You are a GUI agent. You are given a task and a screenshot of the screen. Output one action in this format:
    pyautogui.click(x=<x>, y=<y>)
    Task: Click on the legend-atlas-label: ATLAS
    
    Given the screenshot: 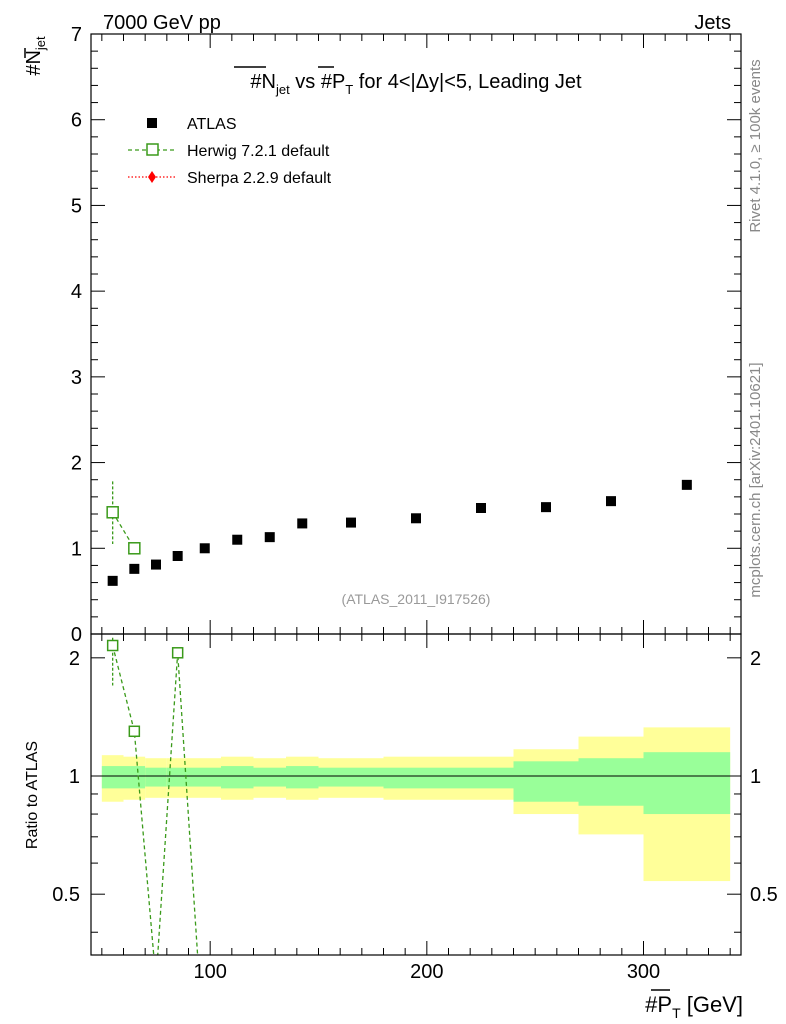 What is the action you would take?
    pyautogui.click(x=212, y=124)
    